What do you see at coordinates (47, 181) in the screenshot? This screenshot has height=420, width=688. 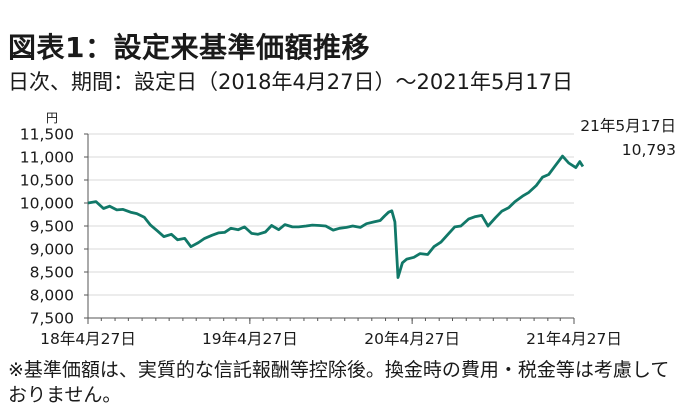 I see `y-tick-label: 10,500` at bounding box center [47, 181].